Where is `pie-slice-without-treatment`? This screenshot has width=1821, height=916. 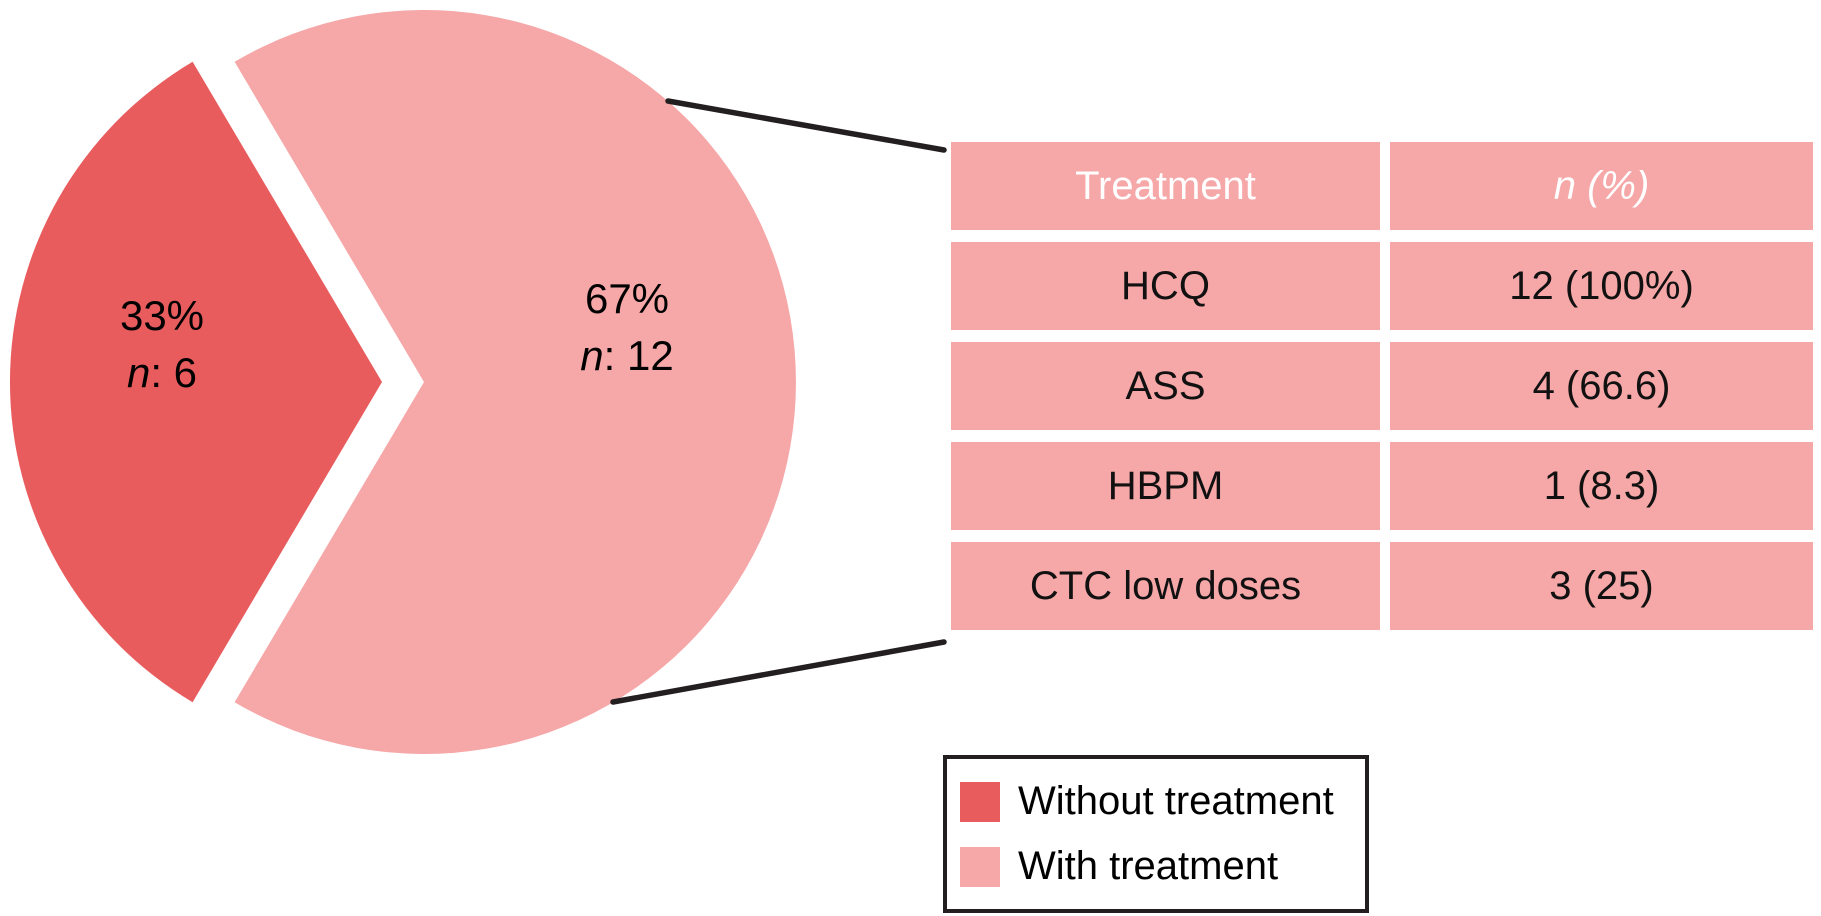 pie-slice-without-treatment is located at coordinates (196, 382).